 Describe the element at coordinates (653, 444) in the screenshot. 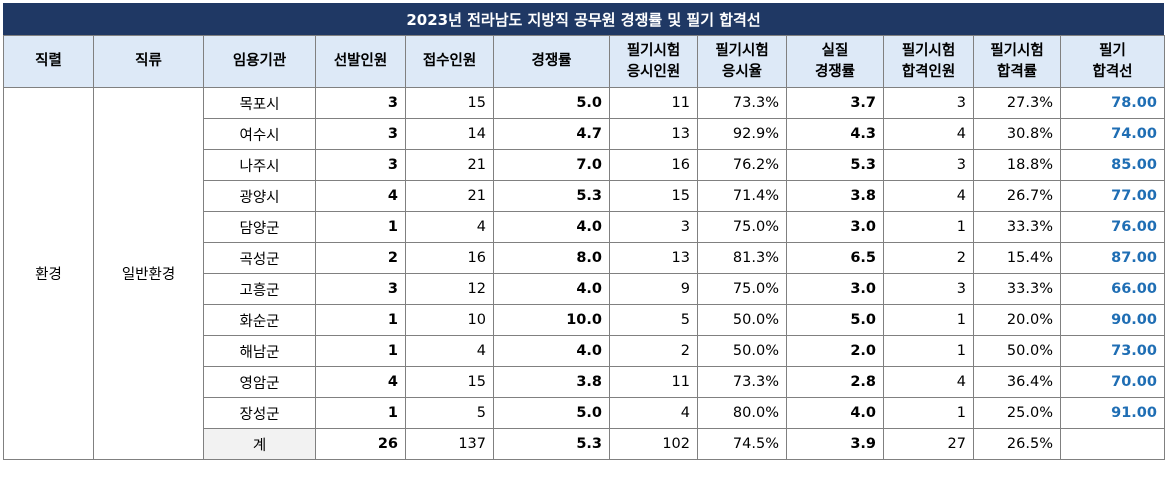

I see `total-takers: 102` at that location.